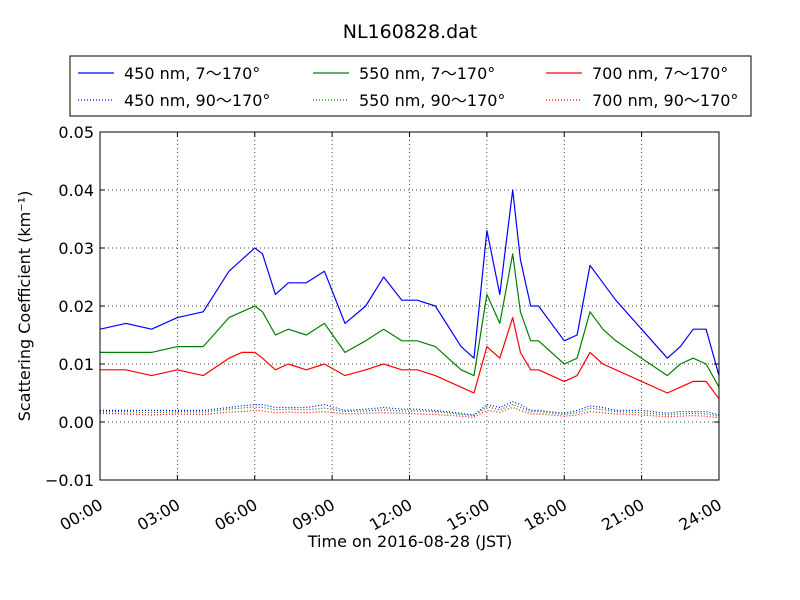  What do you see at coordinates (660, 73) in the screenshot?
I see `legend-label: 700 nm, 7～170°` at bounding box center [660, 73].